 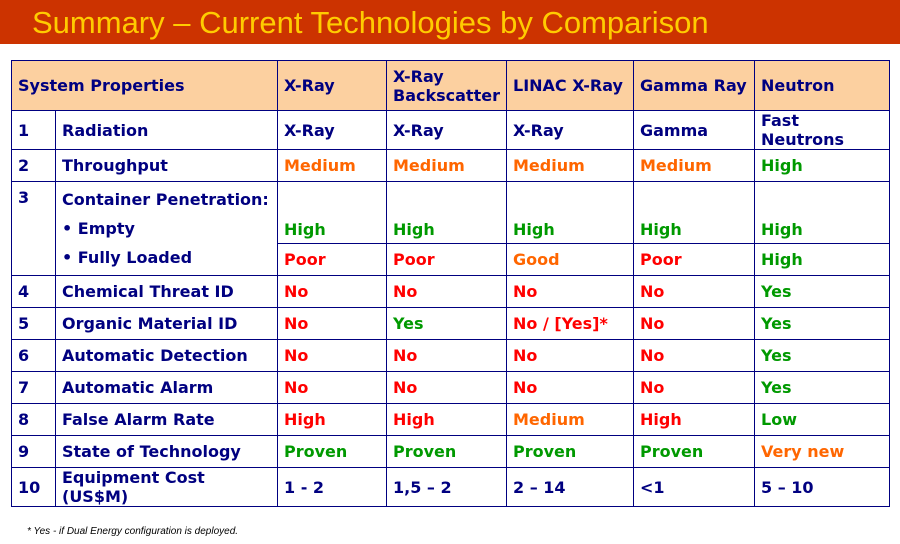 I want to click on sub-label-fully-loaded: • Fully Loaded, so click(x=127, y=257).